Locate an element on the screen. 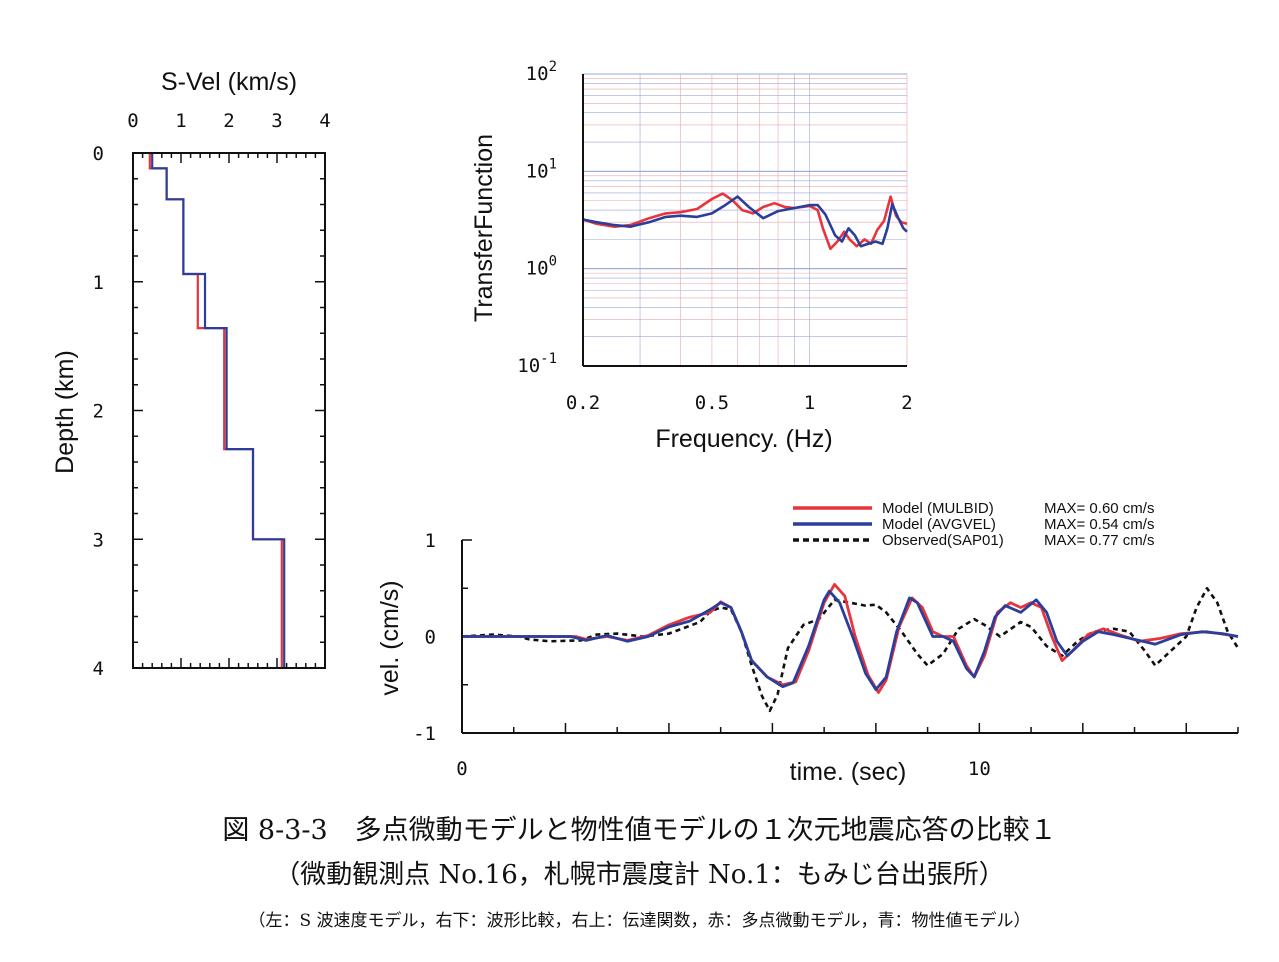 The height and width of the screenshot is (962, 1279). figure-caption-subtitle: （微動観測点 No.16，札幌市震度計 No.1：もみじ台出張所） is located at coordinates (639, 875).